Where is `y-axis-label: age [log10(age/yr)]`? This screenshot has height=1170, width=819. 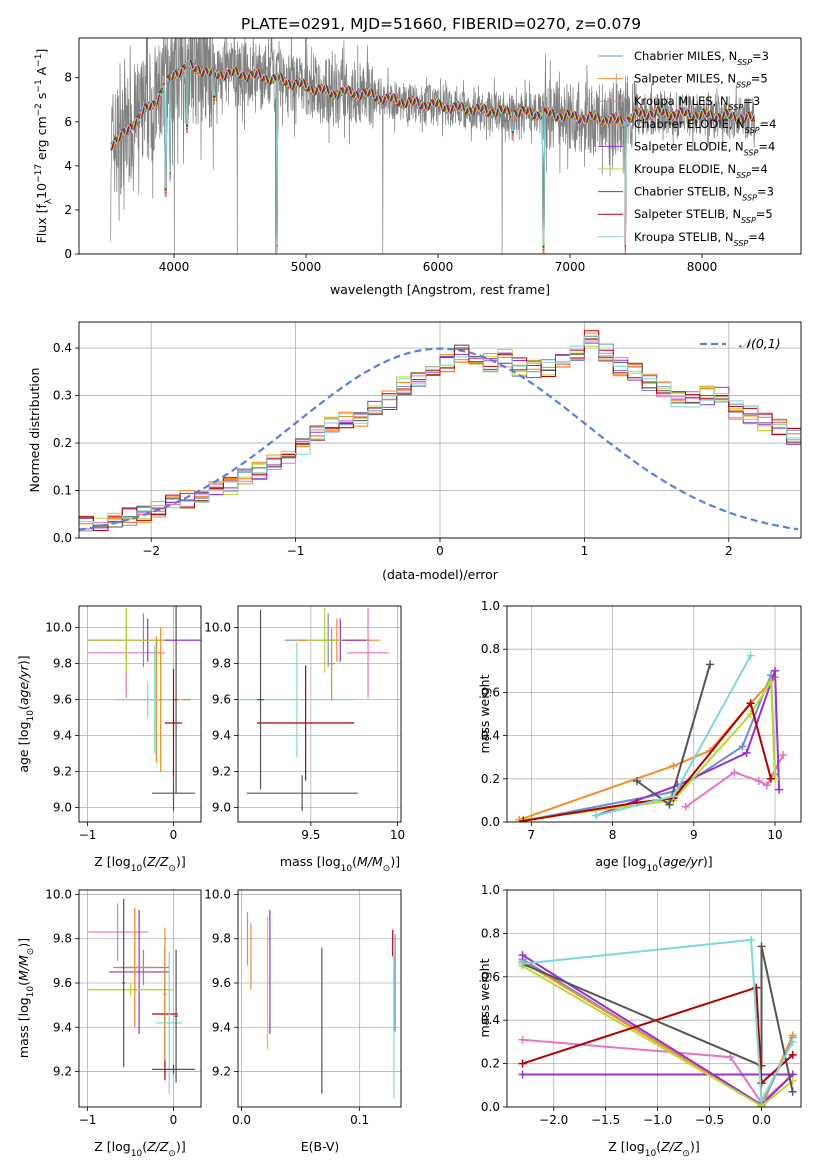 y-axis-label: age [log10(age/yr)] is located at coordinates (26, 713).